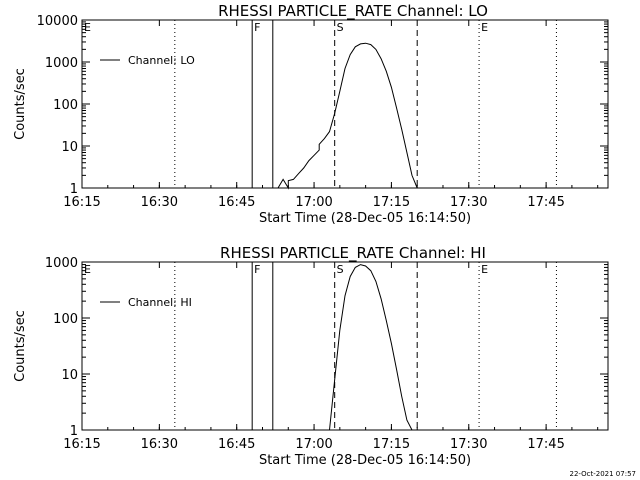  What do you see at coordinates (20, 346) in the screenshot?
I see `y-axis-label-1: Counts/sec` at bounding box center [20, 346].